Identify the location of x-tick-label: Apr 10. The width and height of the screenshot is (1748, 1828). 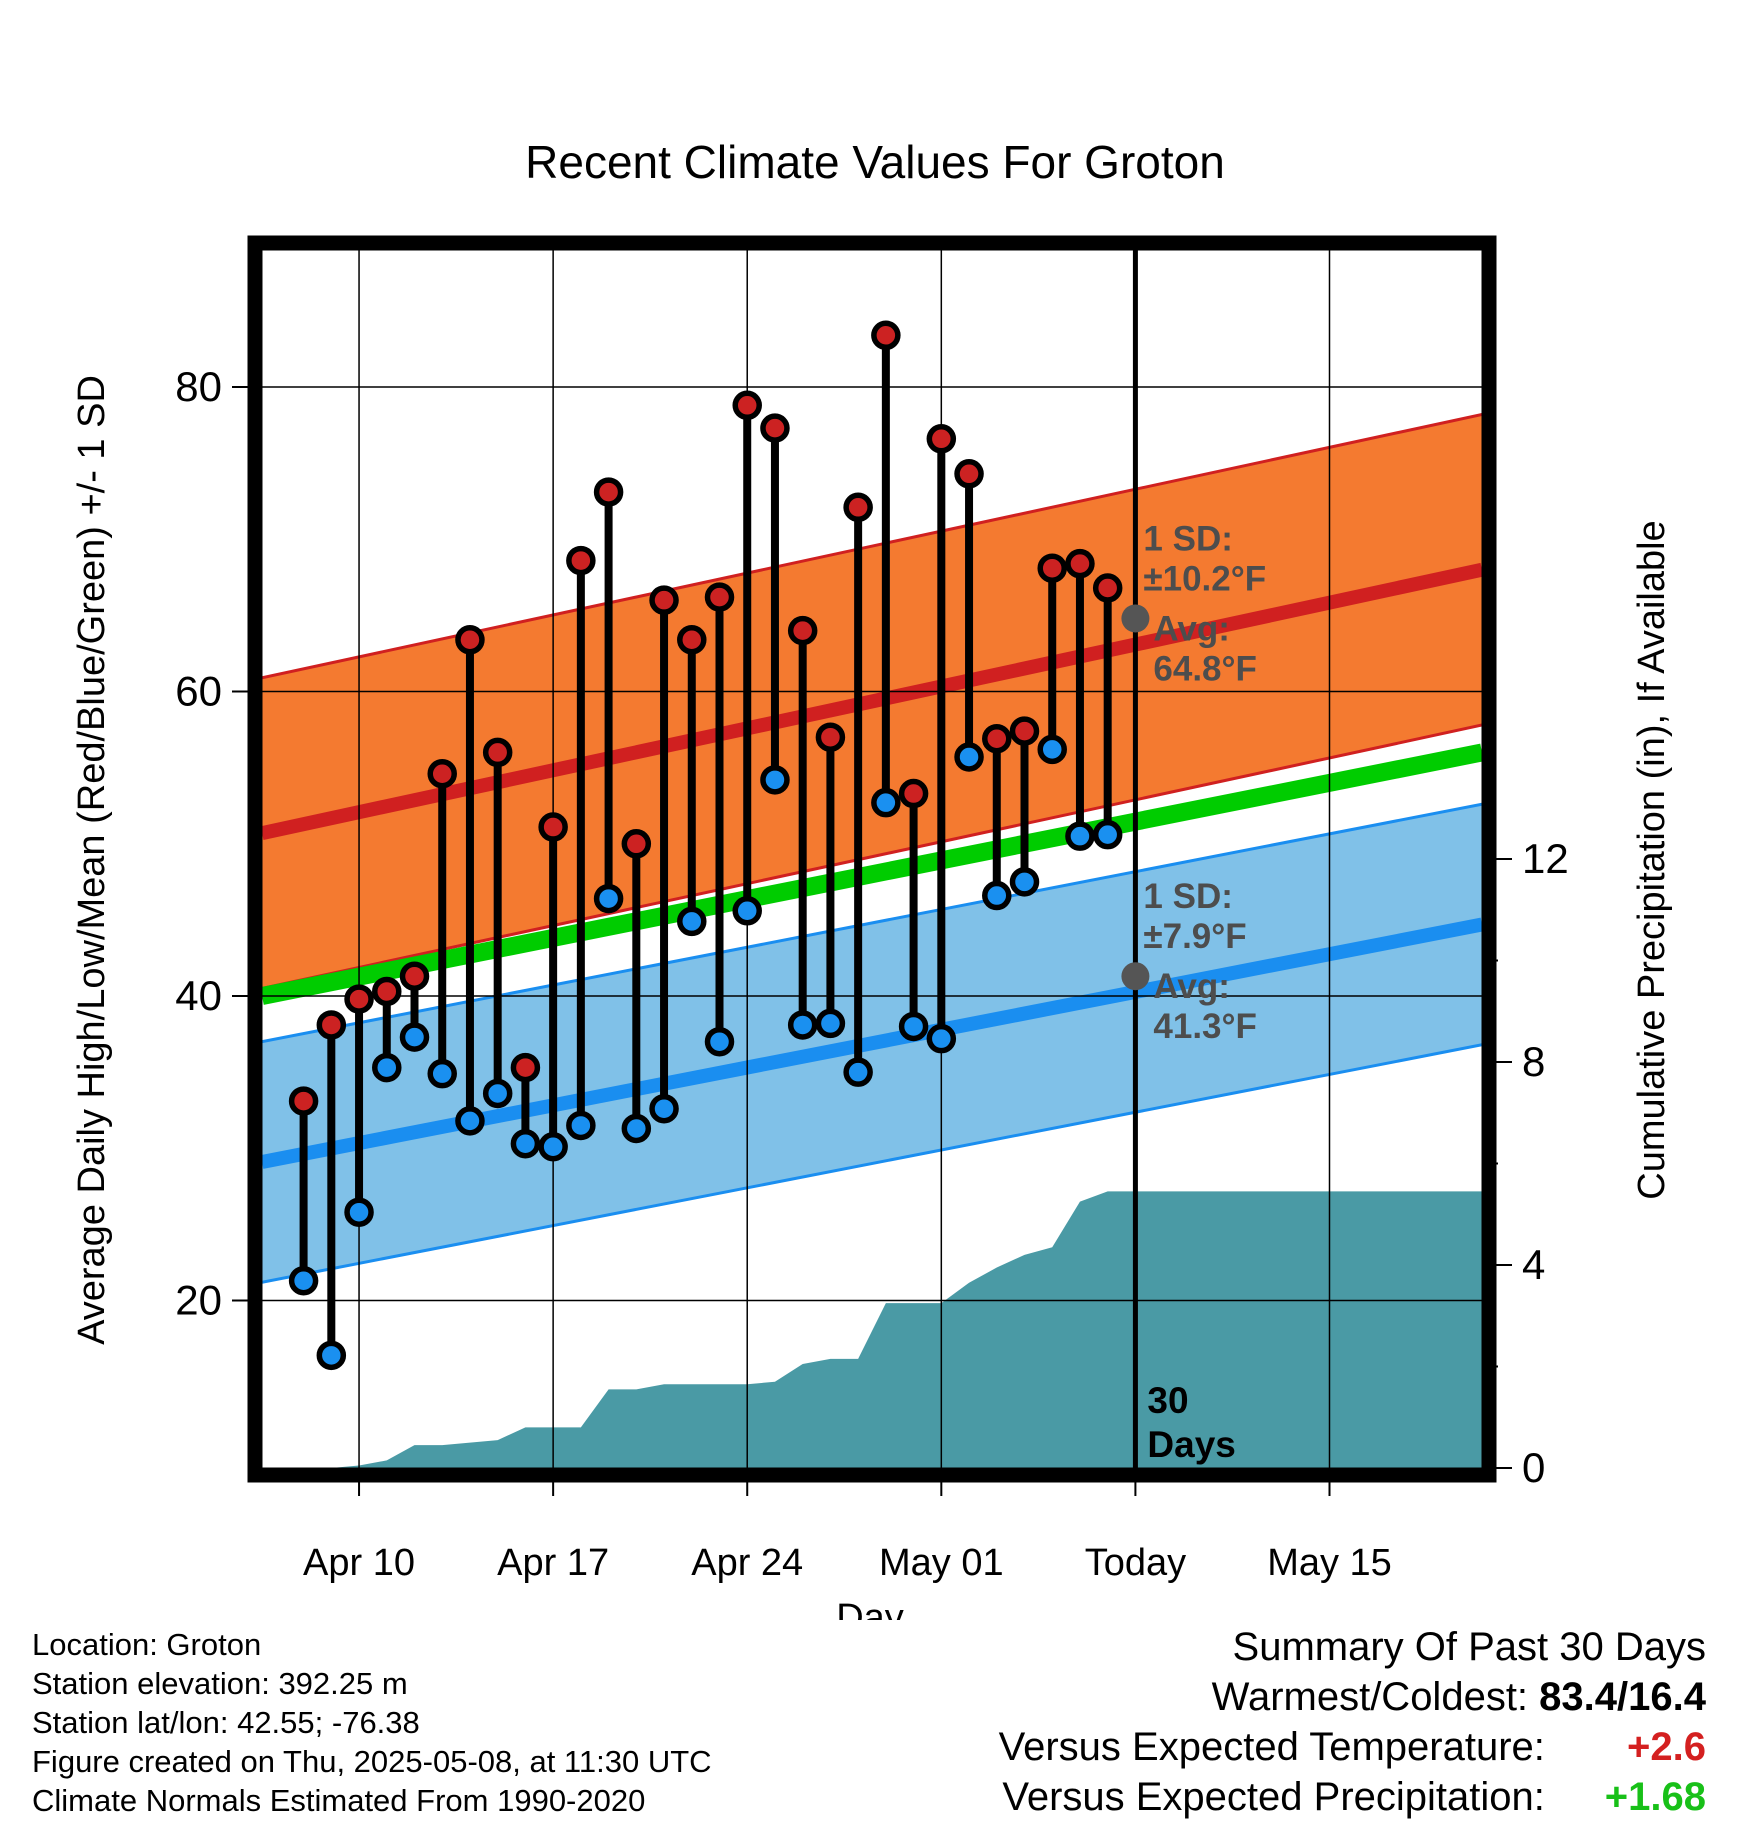
(359, 1563).